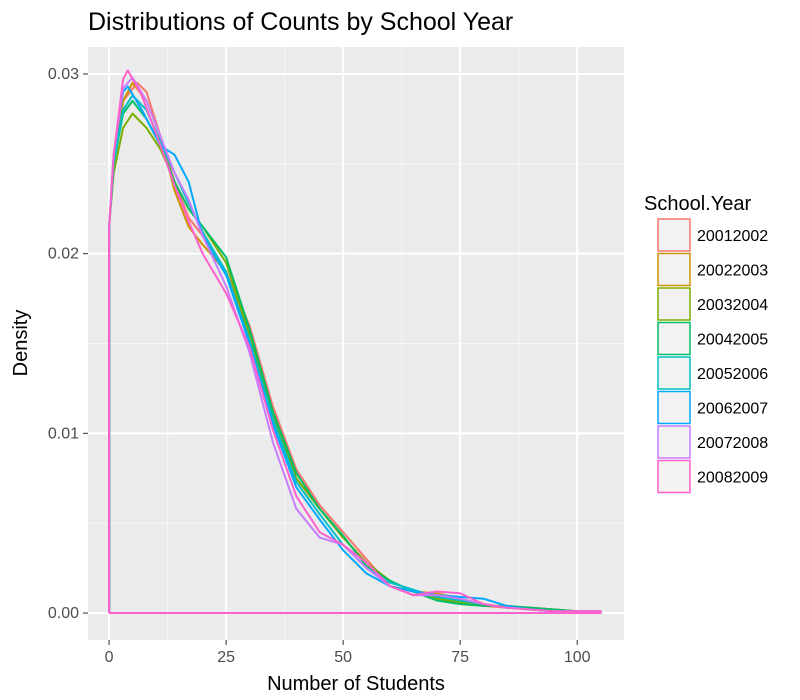  I want to click on legend-label-20062007: 20062007, so click(732, 409).